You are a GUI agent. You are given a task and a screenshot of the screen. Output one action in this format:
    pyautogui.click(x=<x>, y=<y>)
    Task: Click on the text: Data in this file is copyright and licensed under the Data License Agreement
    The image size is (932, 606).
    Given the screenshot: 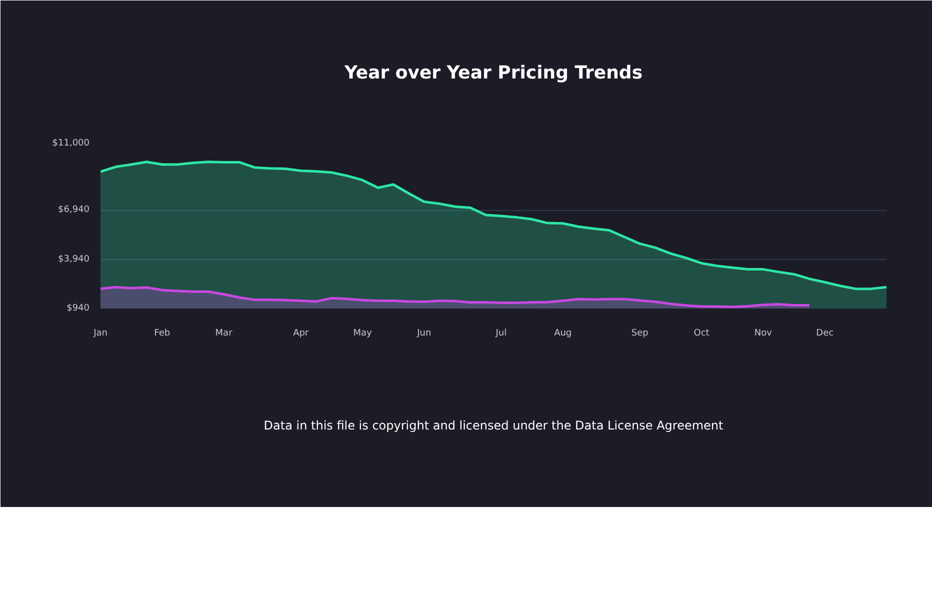 What is the action you would take?
    pyautogui.click(x=494, y=425)
    